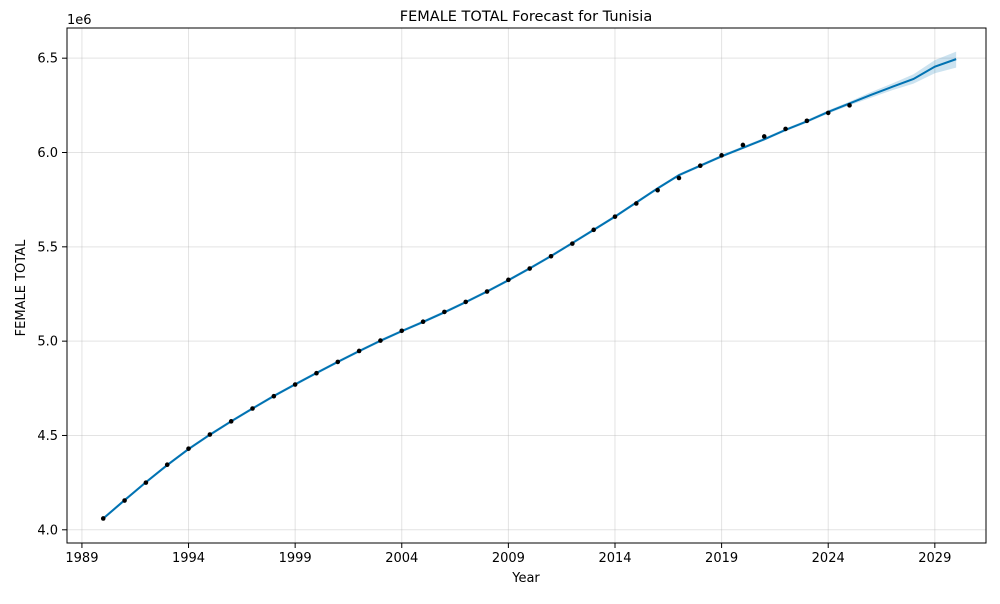  I want to click on y-tick-label: 4.5, so click(47, 436).